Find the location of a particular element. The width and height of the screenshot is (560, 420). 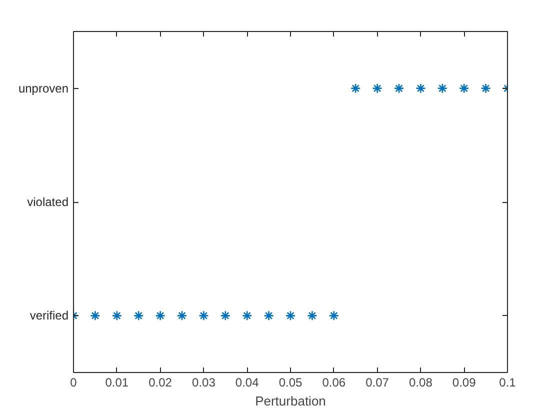

x-tick-label: 0.1 is located at coordinates (507, 383).